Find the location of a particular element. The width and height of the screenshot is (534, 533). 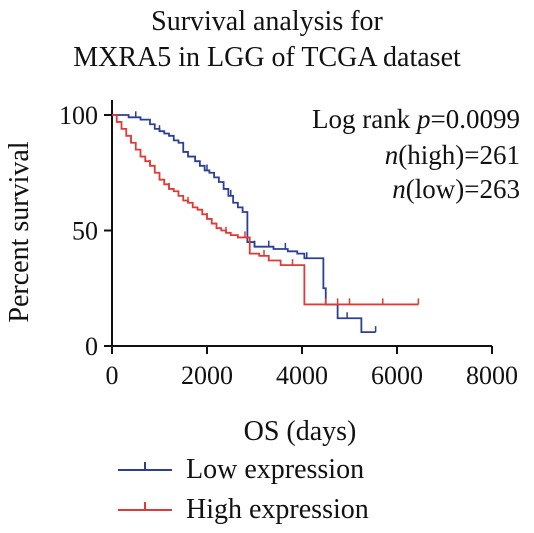

n-low-annotation: n(low)=263 is located at coordinates (456, 189).